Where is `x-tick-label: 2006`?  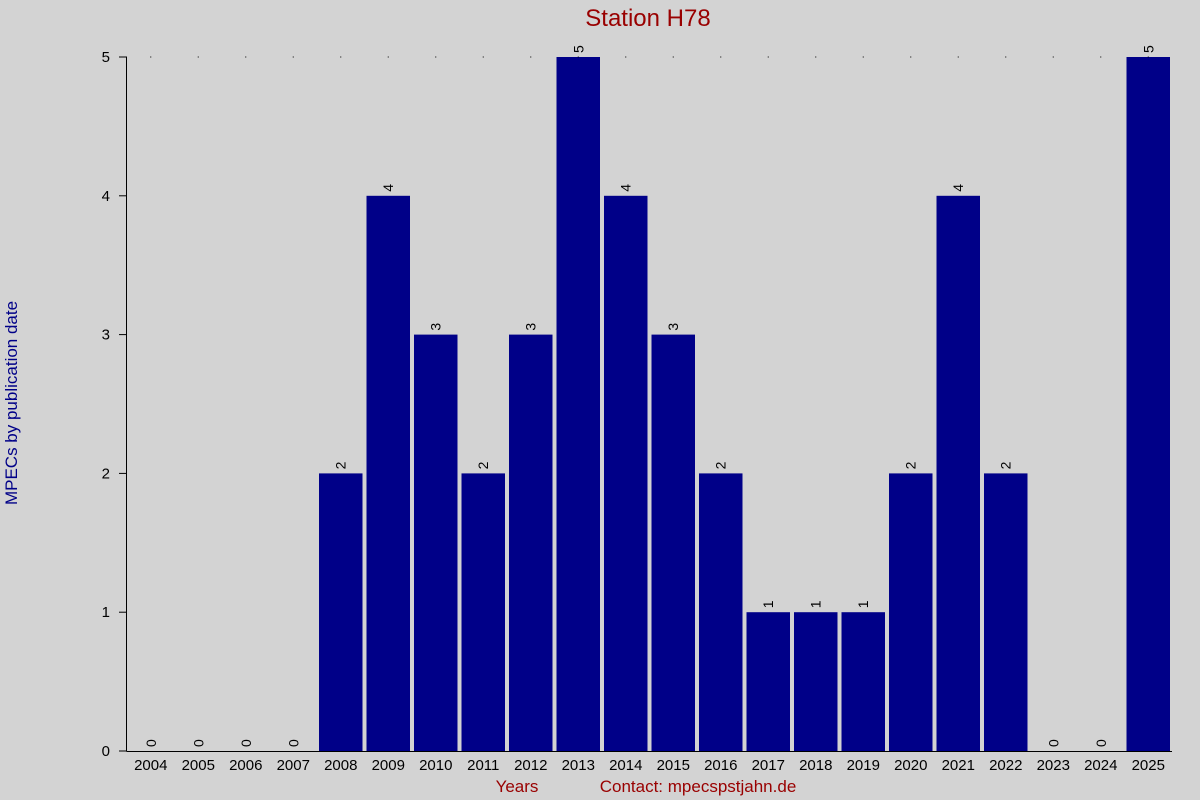 x-tick-label: 2006 is located at coordinates (245, 765).